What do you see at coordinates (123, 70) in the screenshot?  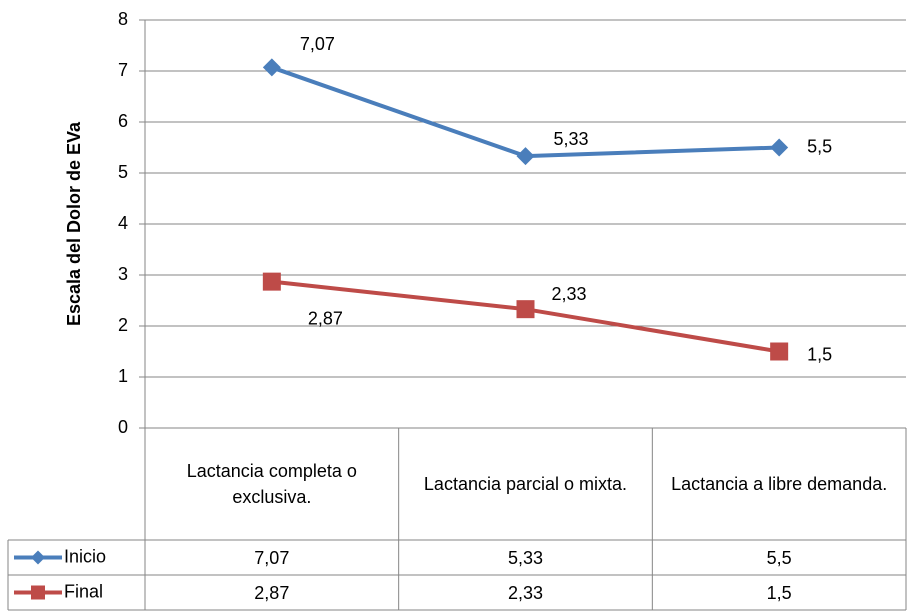 I see `y-tick-label: 7` at bounding box center [123, 70].